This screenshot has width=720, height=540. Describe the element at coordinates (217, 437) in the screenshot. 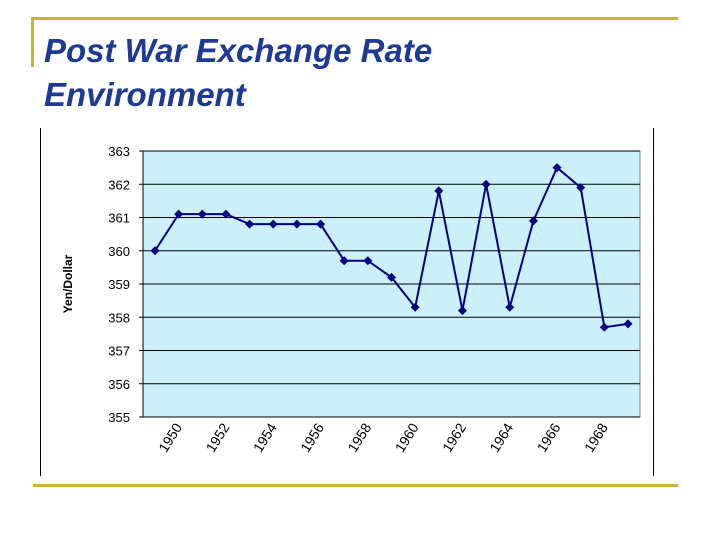

I see `x-tick-label-1952: 1952` at that location.